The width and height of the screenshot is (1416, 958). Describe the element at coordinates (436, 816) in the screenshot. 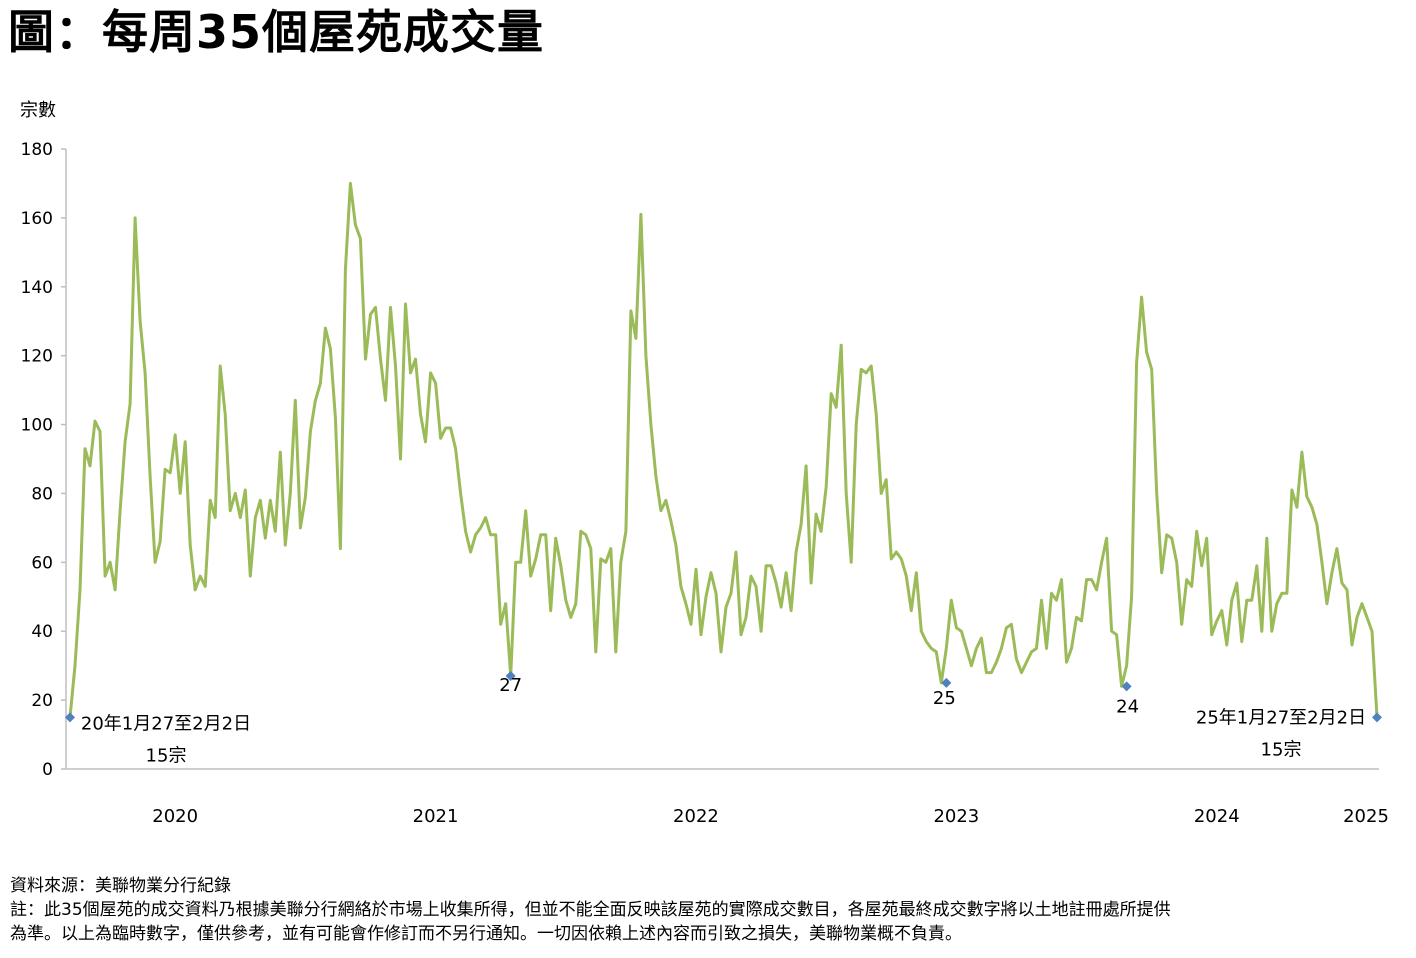

I see `x-tick-label: 2021` at that location.